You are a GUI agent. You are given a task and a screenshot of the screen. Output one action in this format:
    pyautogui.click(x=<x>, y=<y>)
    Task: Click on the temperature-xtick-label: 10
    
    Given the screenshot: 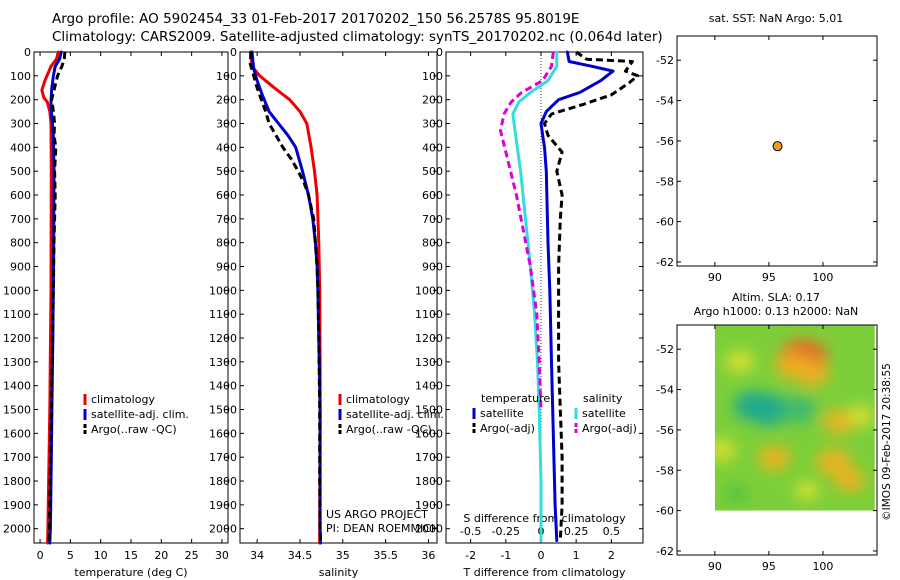 What is the action you would take?
    pyautogui.click(x=101, y=555)
    